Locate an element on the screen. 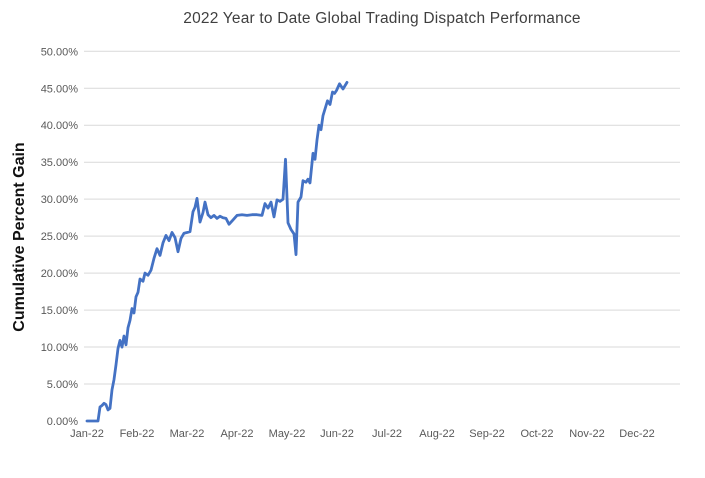  y-tick-label: 30.00% is located at coordinates (60, 200).